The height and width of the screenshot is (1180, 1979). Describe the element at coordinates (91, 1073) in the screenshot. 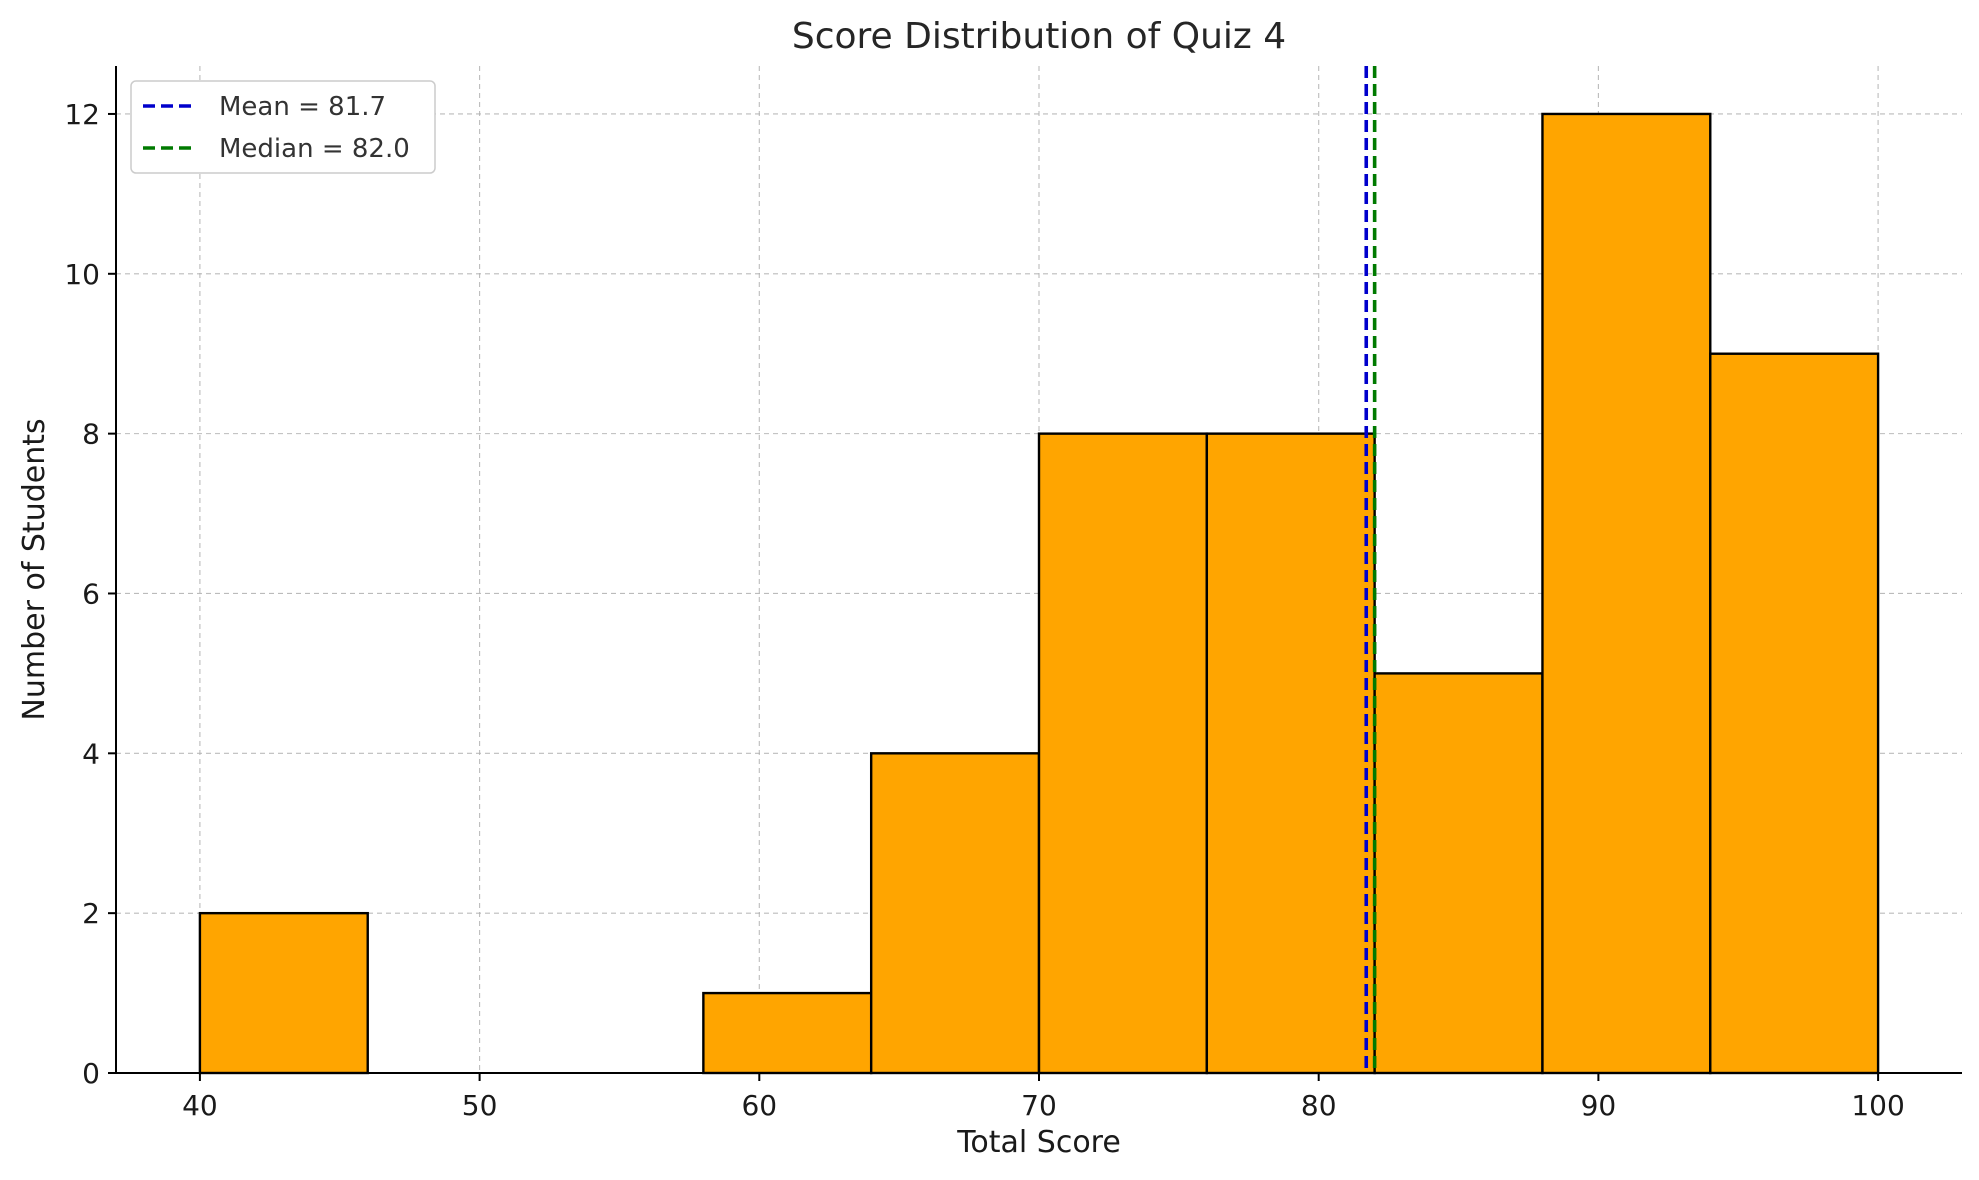

I see `y-tick-label: 0` at that location.